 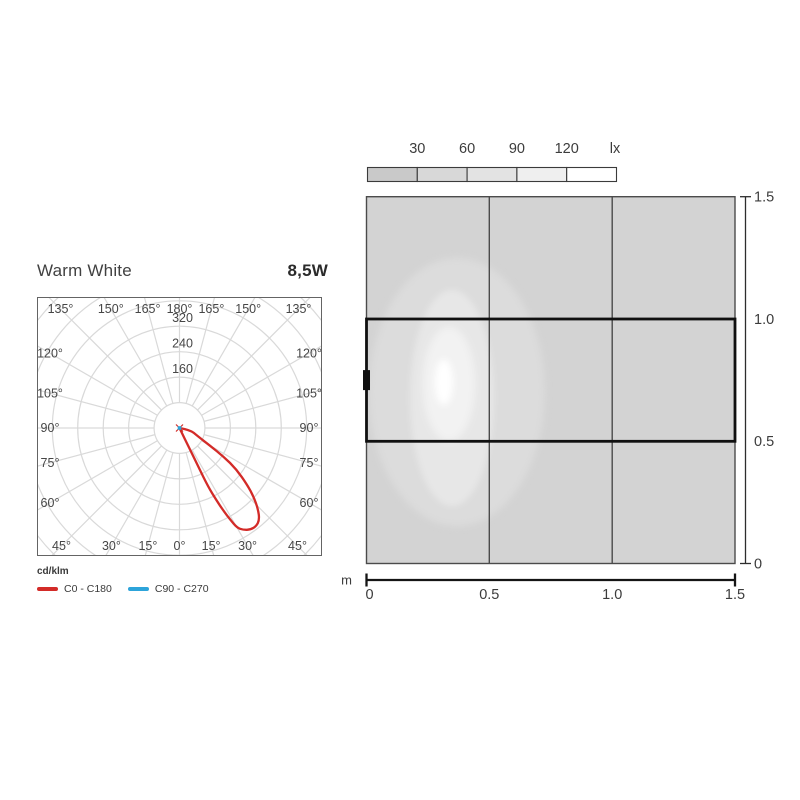 I want to click on y-axis-tick-label: 0.5, so click(x=764, y=442).